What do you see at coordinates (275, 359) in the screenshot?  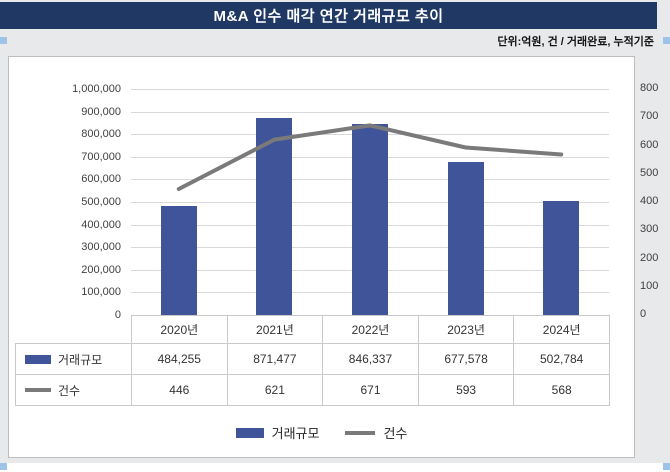 I see `value-cell: 871,477` at bounding box center [275, 359].